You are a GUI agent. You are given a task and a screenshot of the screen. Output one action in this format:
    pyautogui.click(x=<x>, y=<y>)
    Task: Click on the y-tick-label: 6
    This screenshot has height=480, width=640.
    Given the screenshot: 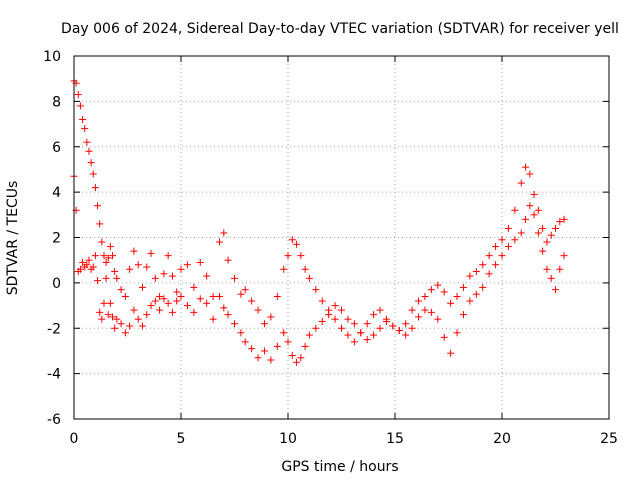 What is the action you would take?
    pyautogui.click(x=56, y=148)
    